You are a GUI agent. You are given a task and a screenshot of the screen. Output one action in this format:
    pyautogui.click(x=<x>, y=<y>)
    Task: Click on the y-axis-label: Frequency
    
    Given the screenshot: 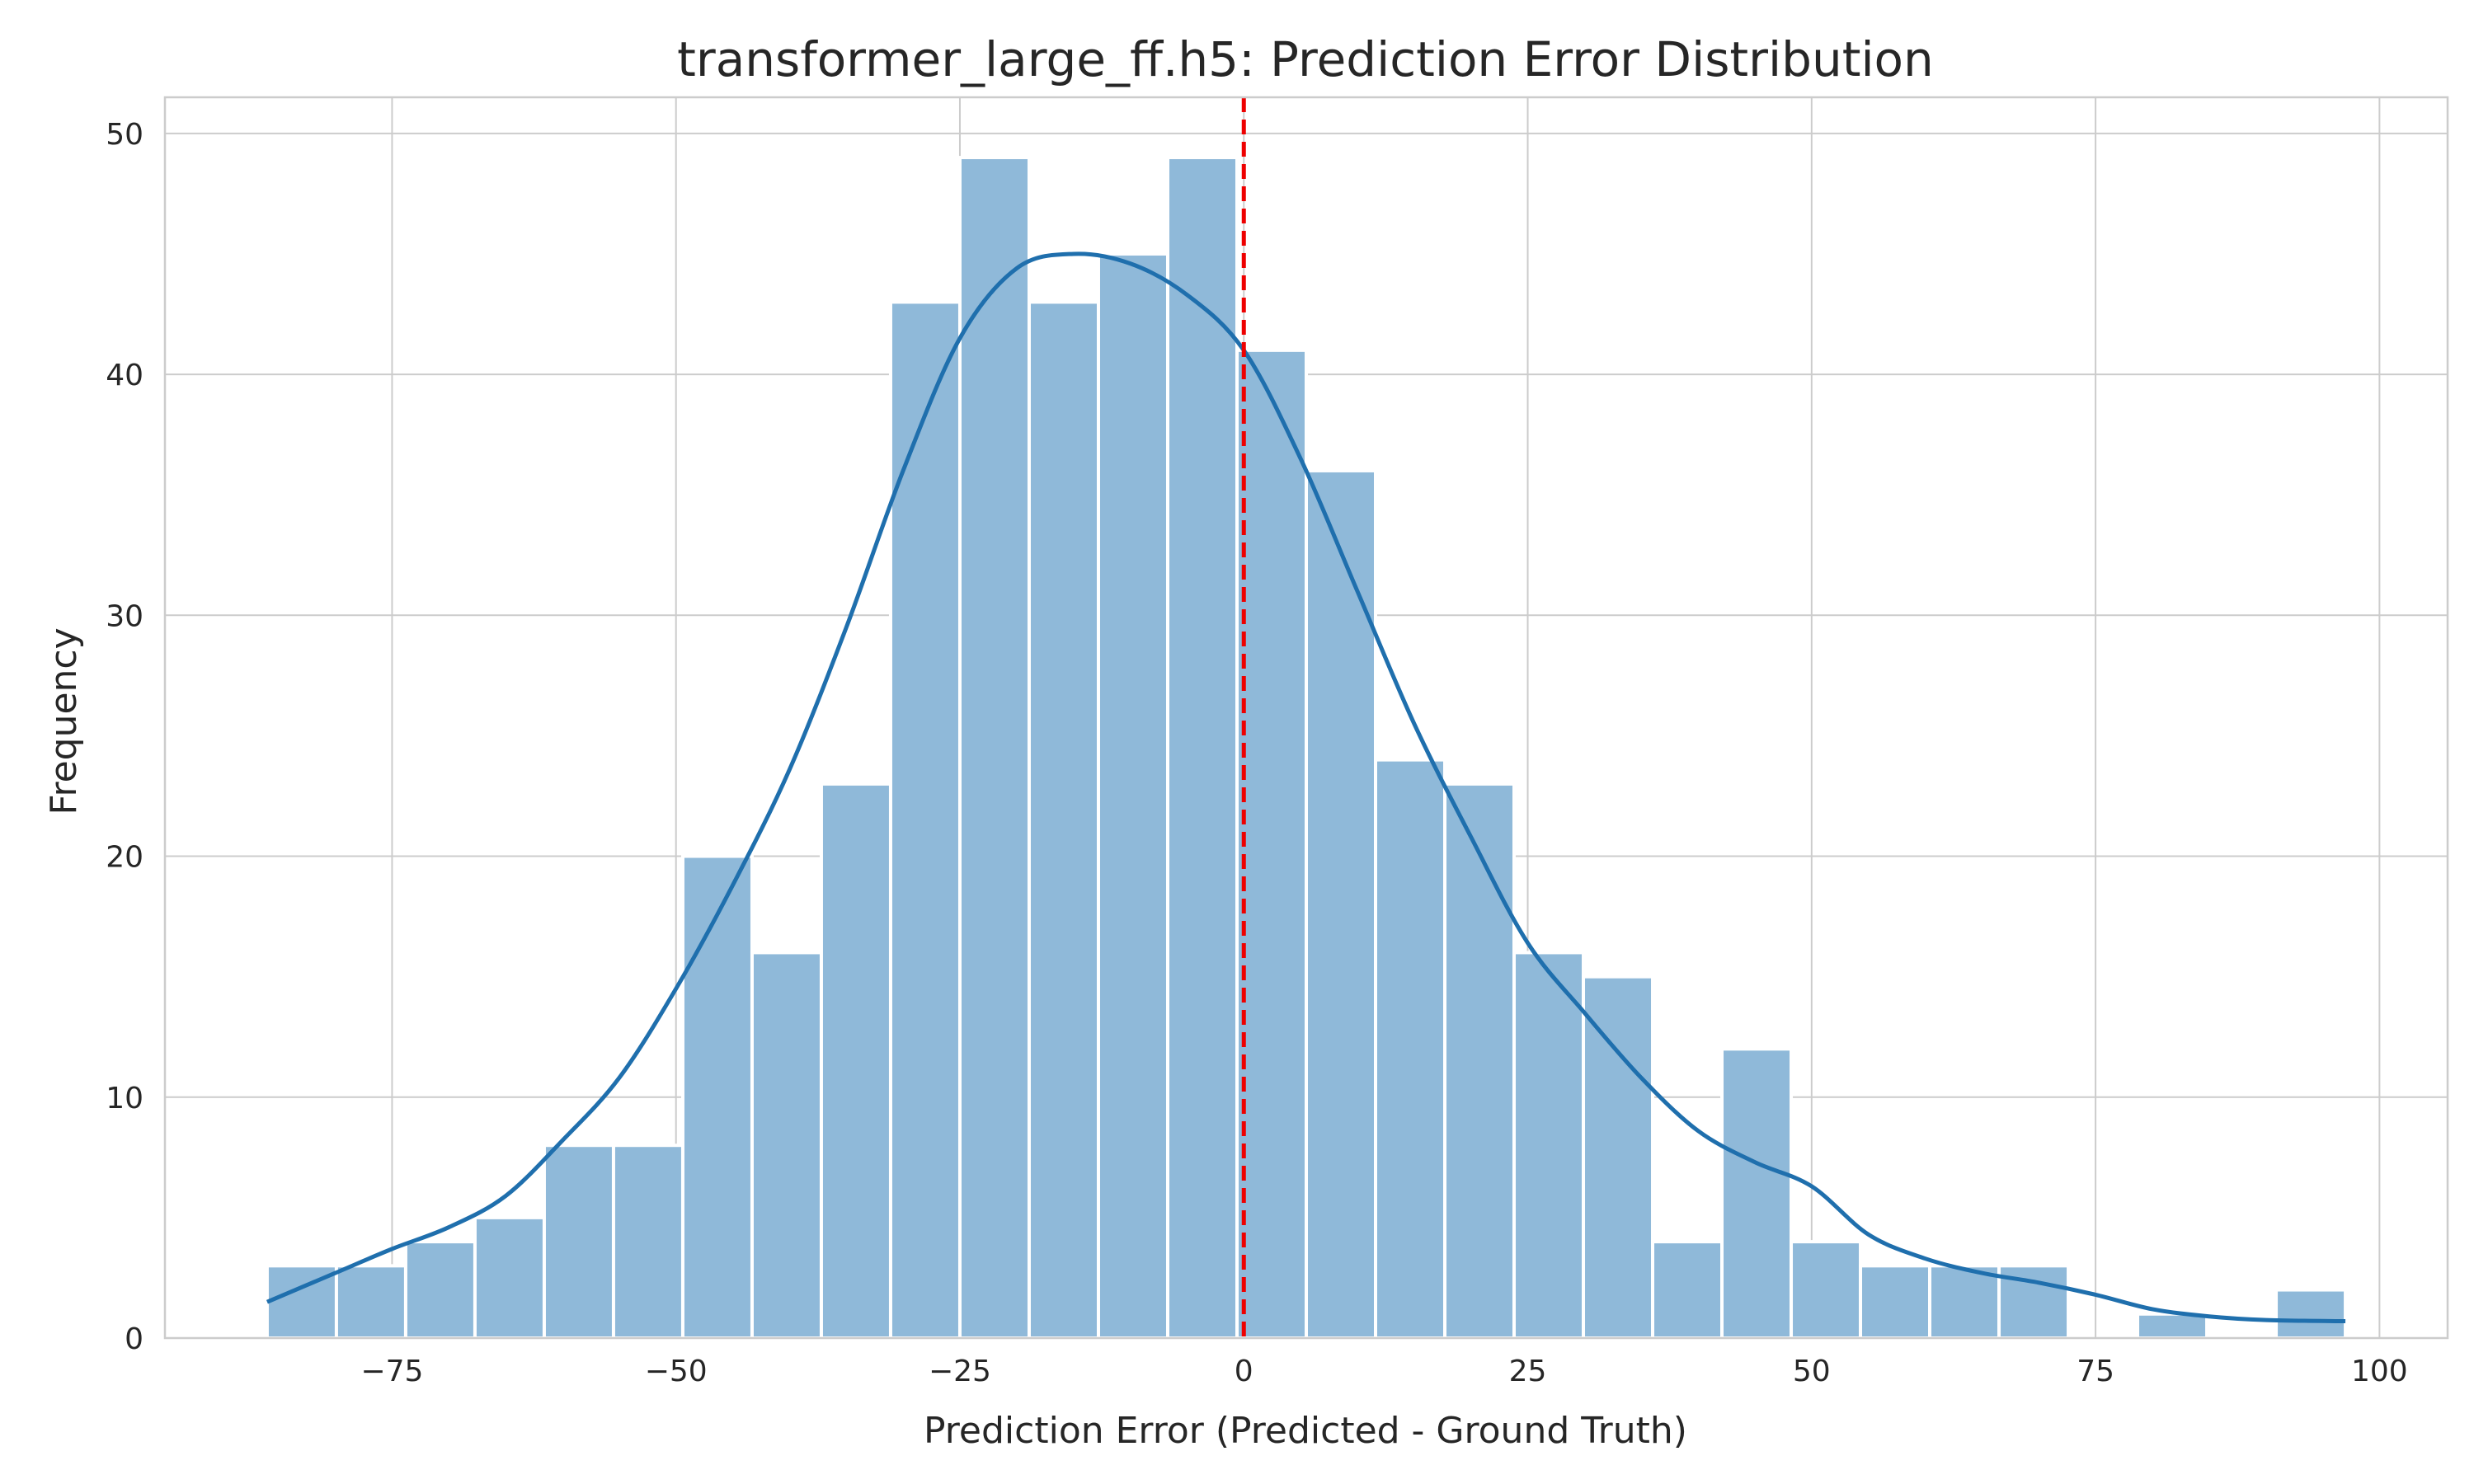 What is the action you would take?
    pyautogui.click(x=64, y=721)
    